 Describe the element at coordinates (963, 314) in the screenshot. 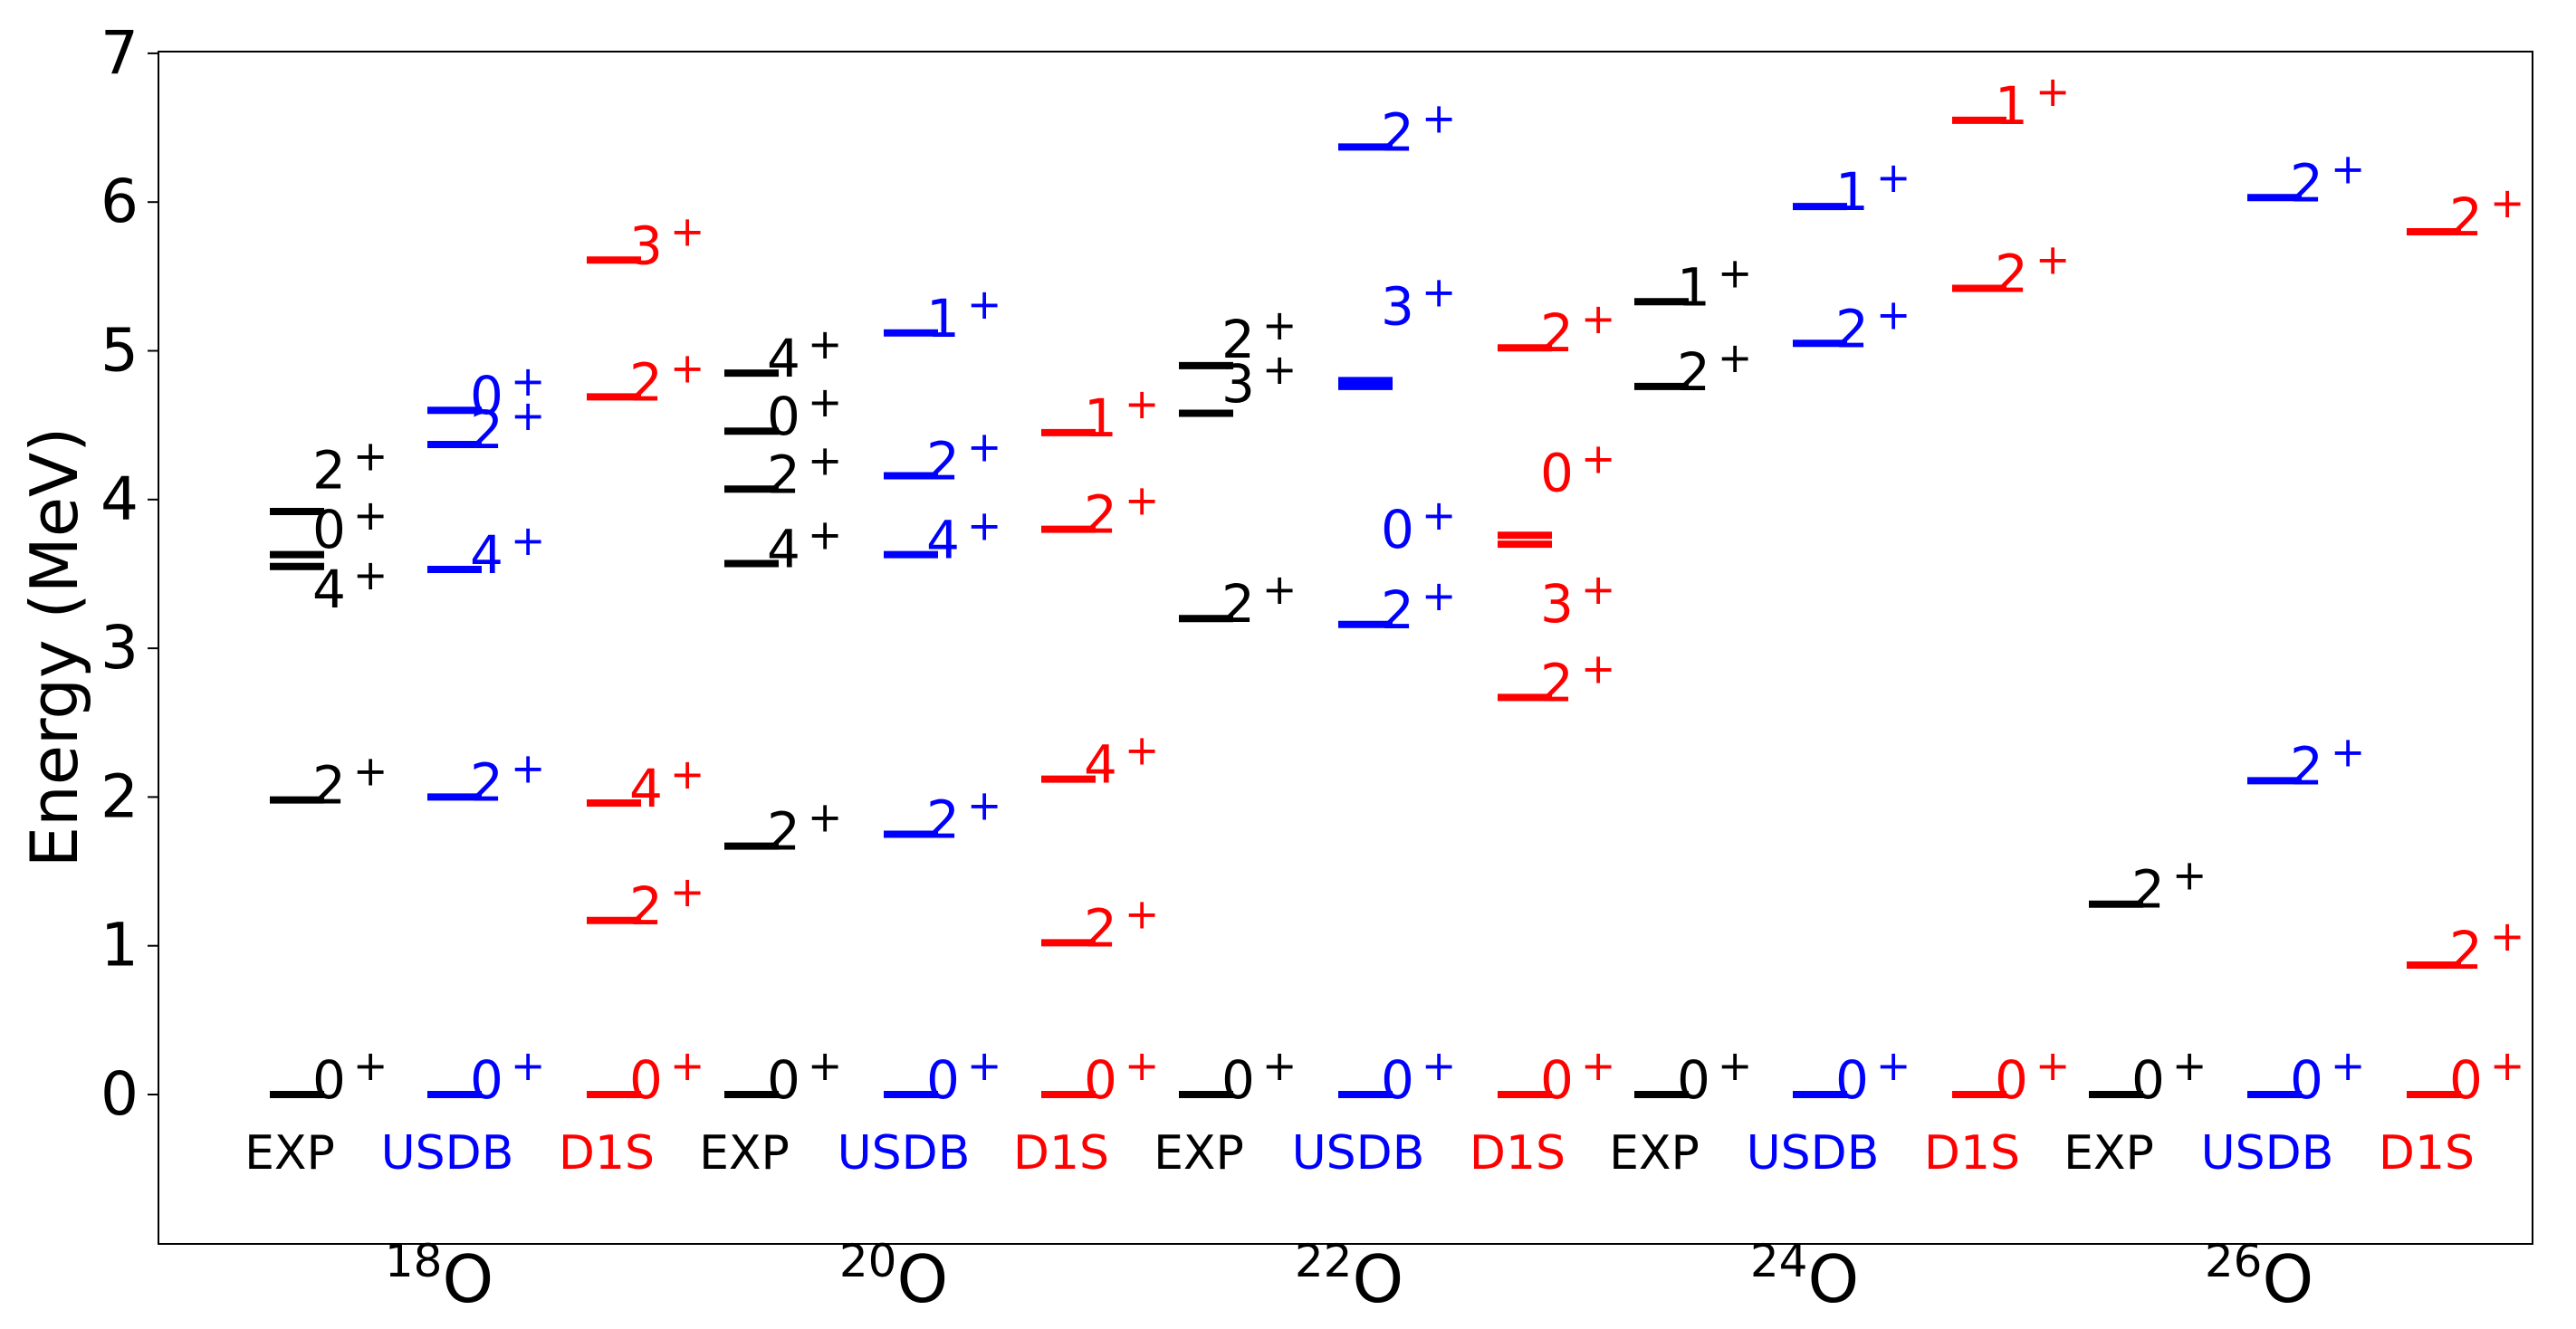

I see `level-spin-label: 1 +` at that location.